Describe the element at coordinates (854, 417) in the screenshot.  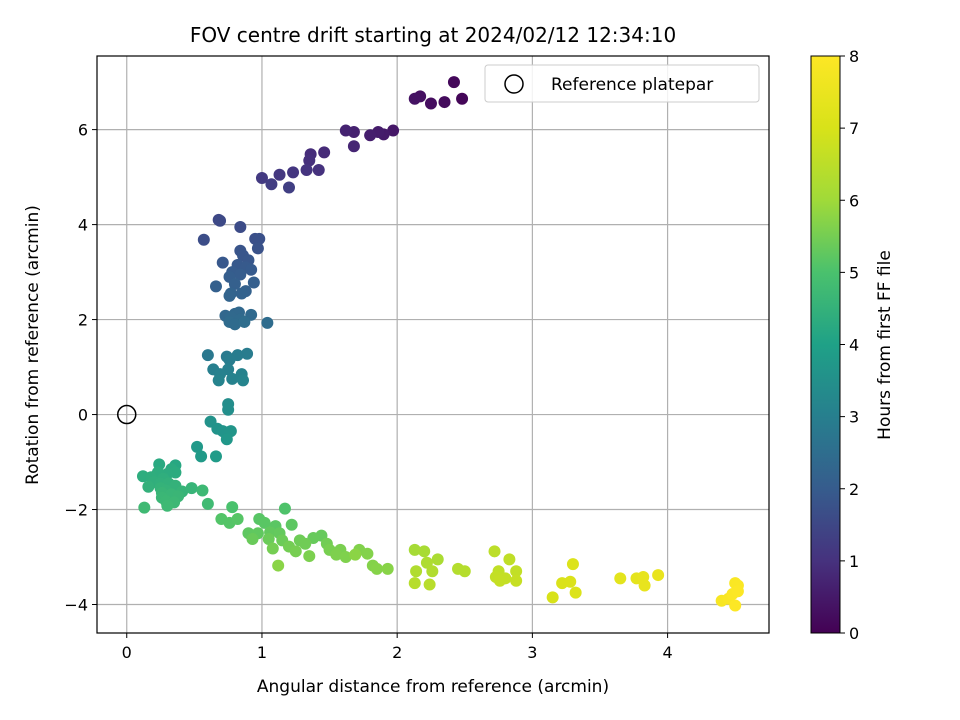
I see `colorbar-tick-label: 3` at that location.